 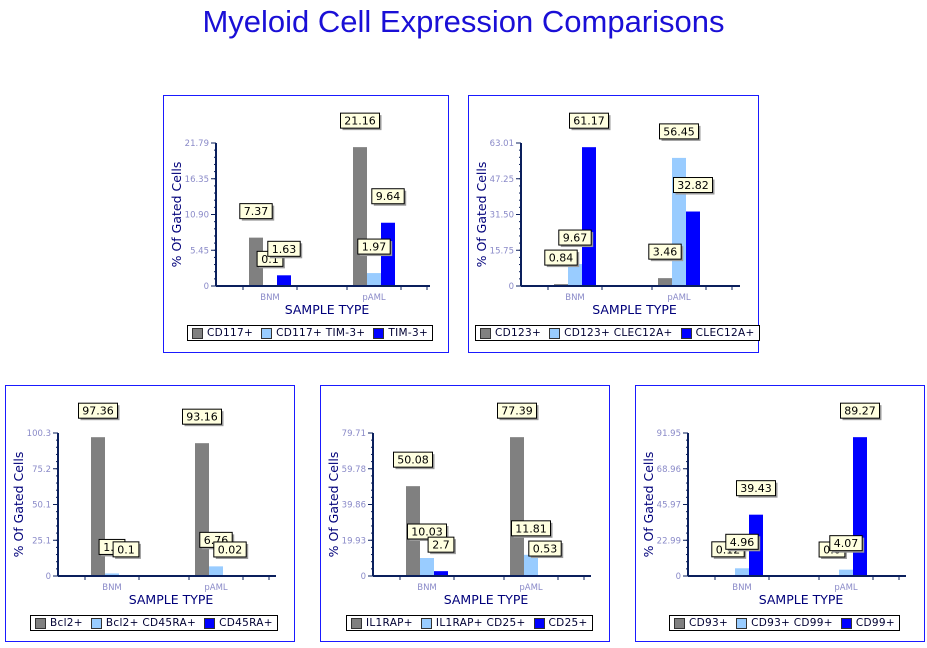 I want to click on legend-item: CD123+ CLEC12A+, so click(x=611, y=333).